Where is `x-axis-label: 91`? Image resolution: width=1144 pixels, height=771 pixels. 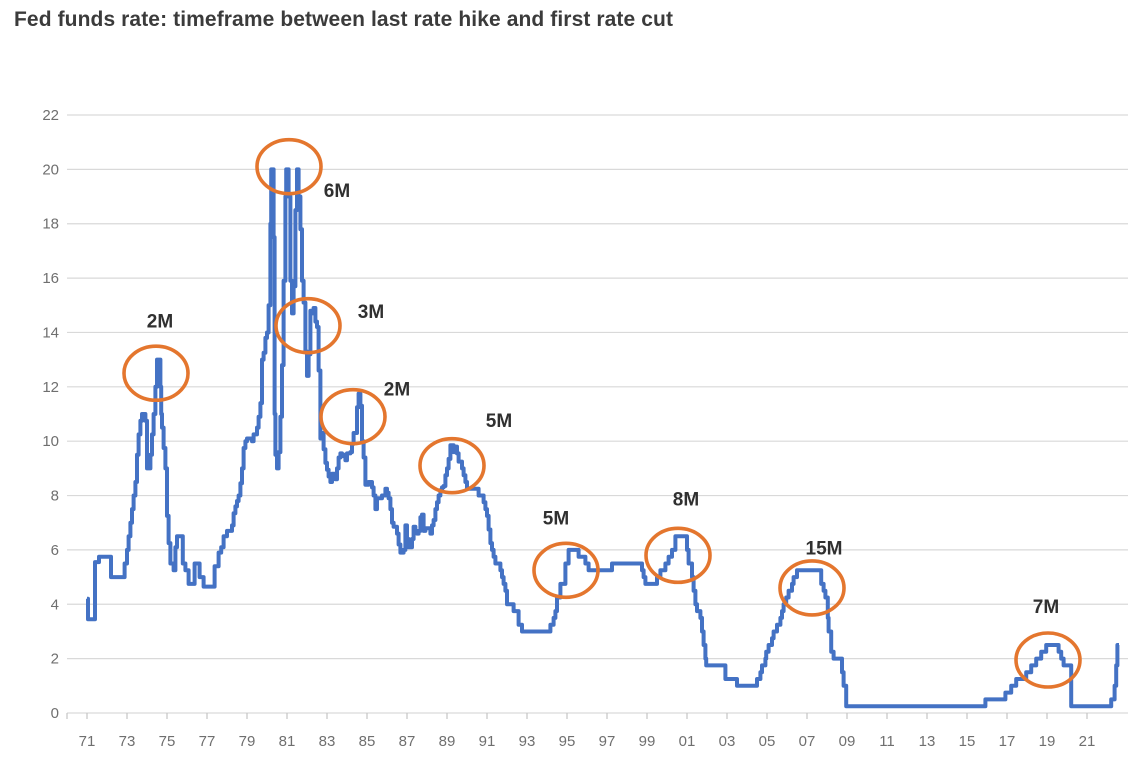 x-axis-label: 91 is located at coordinates (487, 741).